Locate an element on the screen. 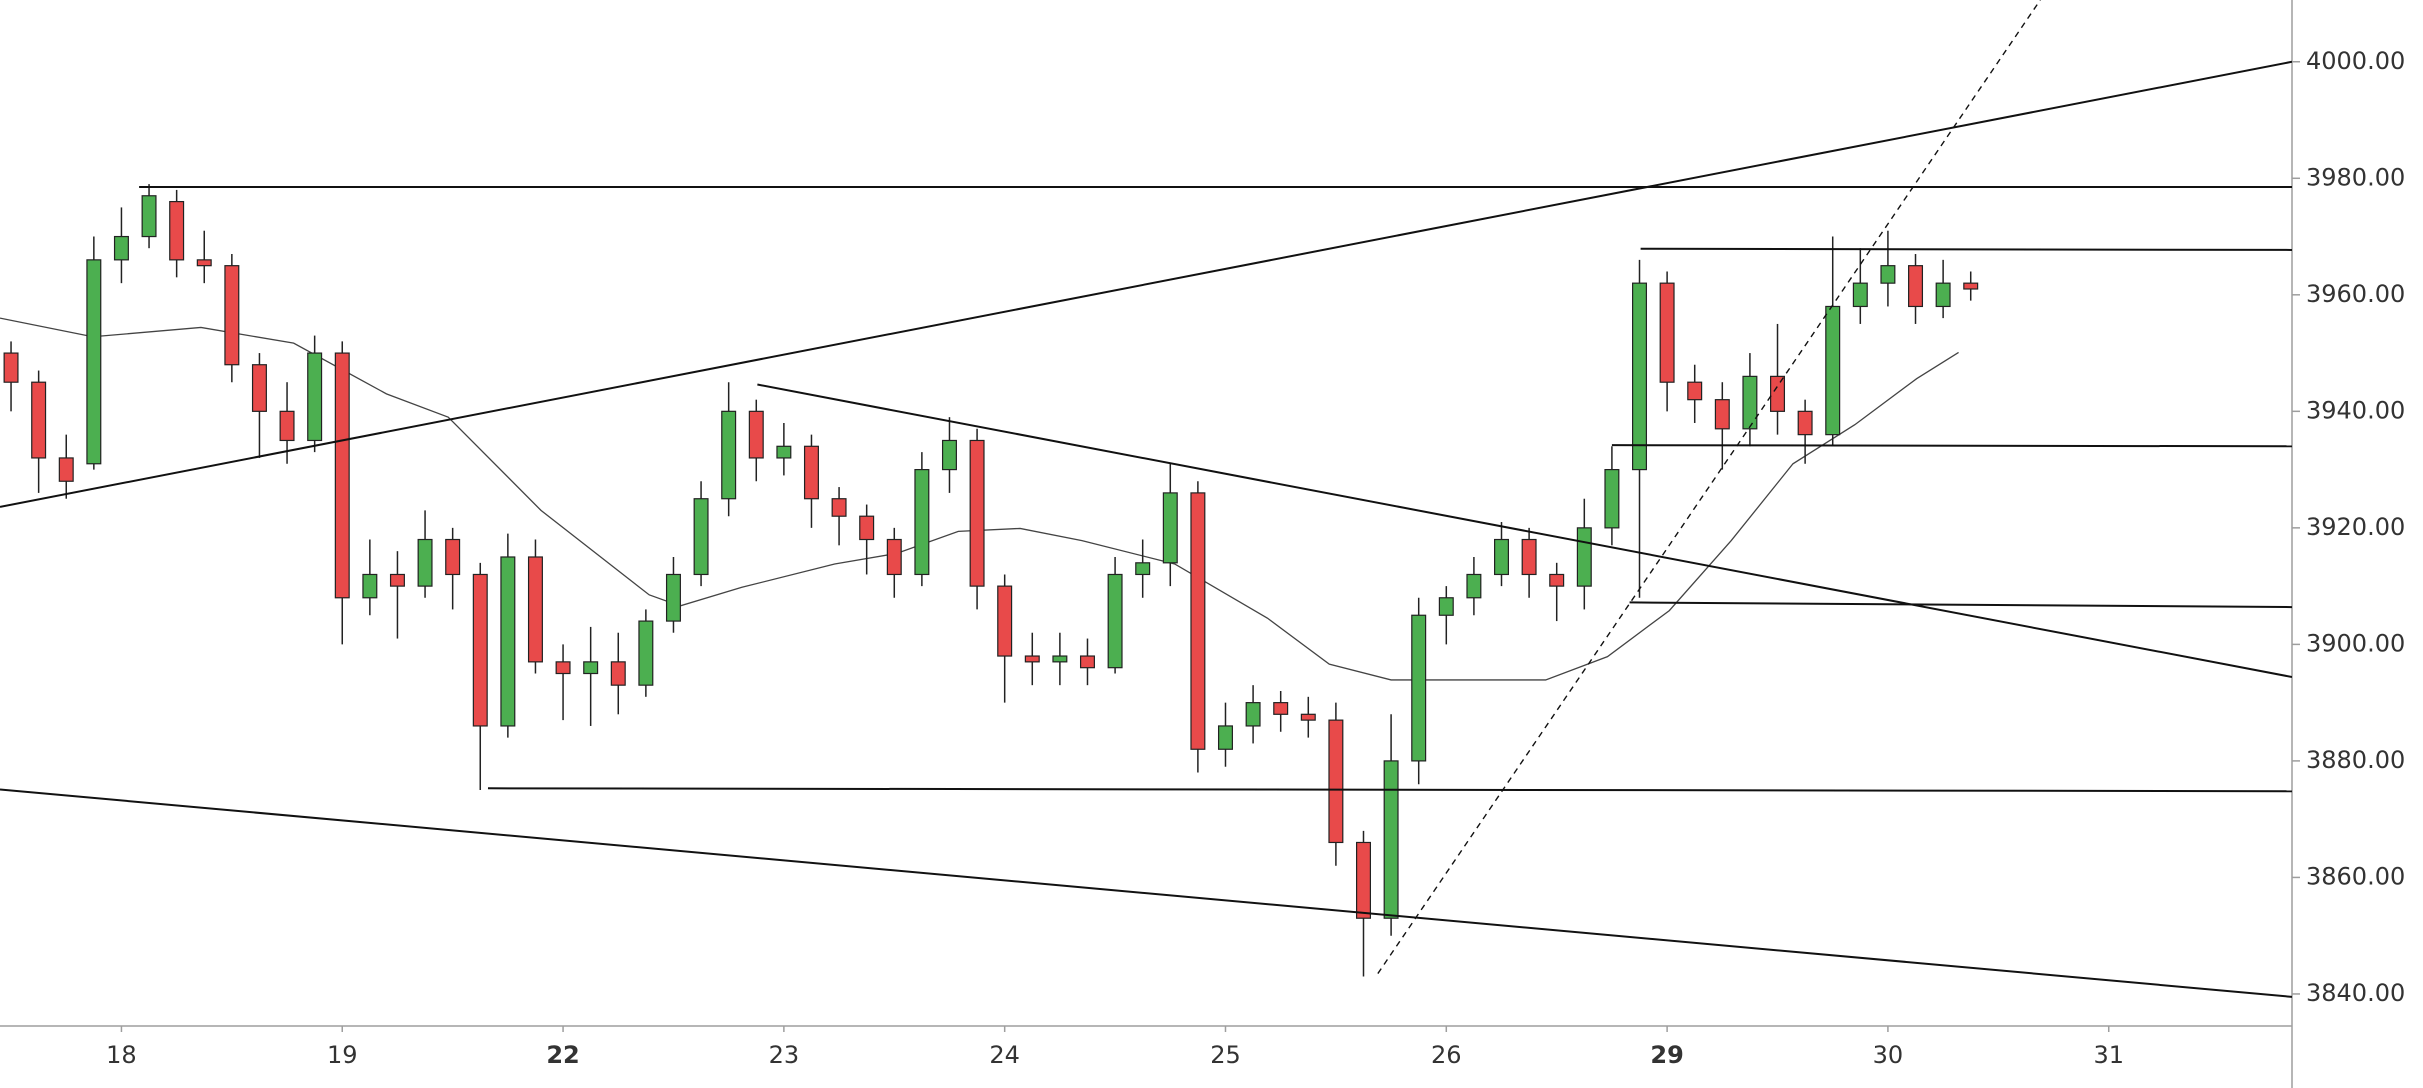 The width and height of the screenshot is (2423, 1088). y-tick-label: 3980.00 is located at coordinates (2355, 177).